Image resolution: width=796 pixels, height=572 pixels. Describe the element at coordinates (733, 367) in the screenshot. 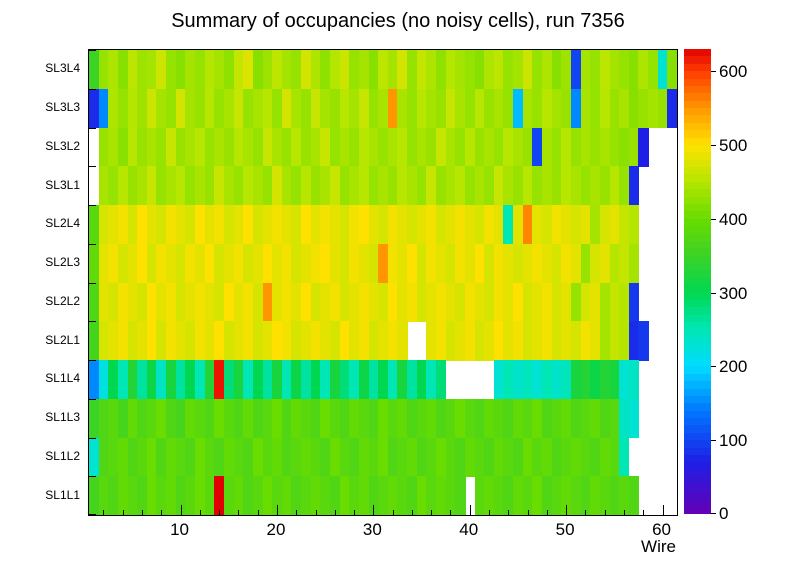

I see `colorbar-tick-label: 200` at that location.